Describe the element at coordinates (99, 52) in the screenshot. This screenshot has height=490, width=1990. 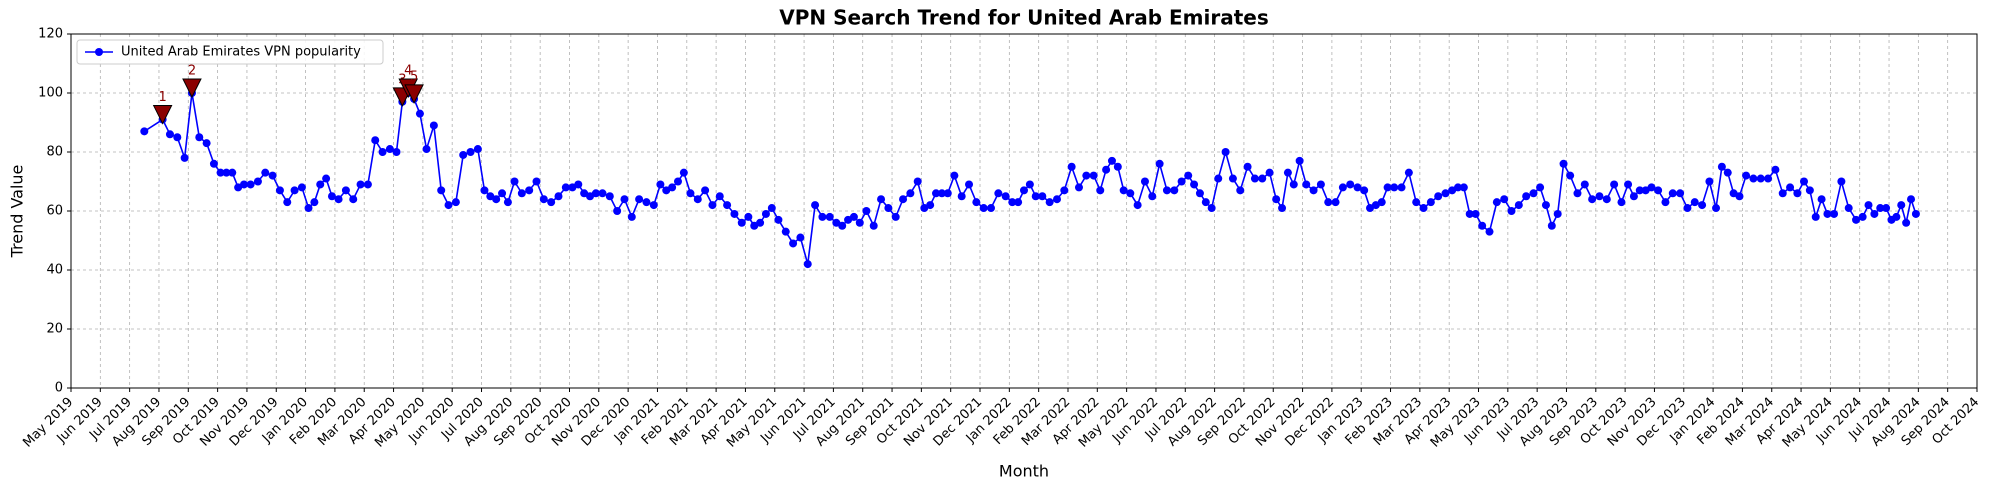
I see `legend-marker` at that location.